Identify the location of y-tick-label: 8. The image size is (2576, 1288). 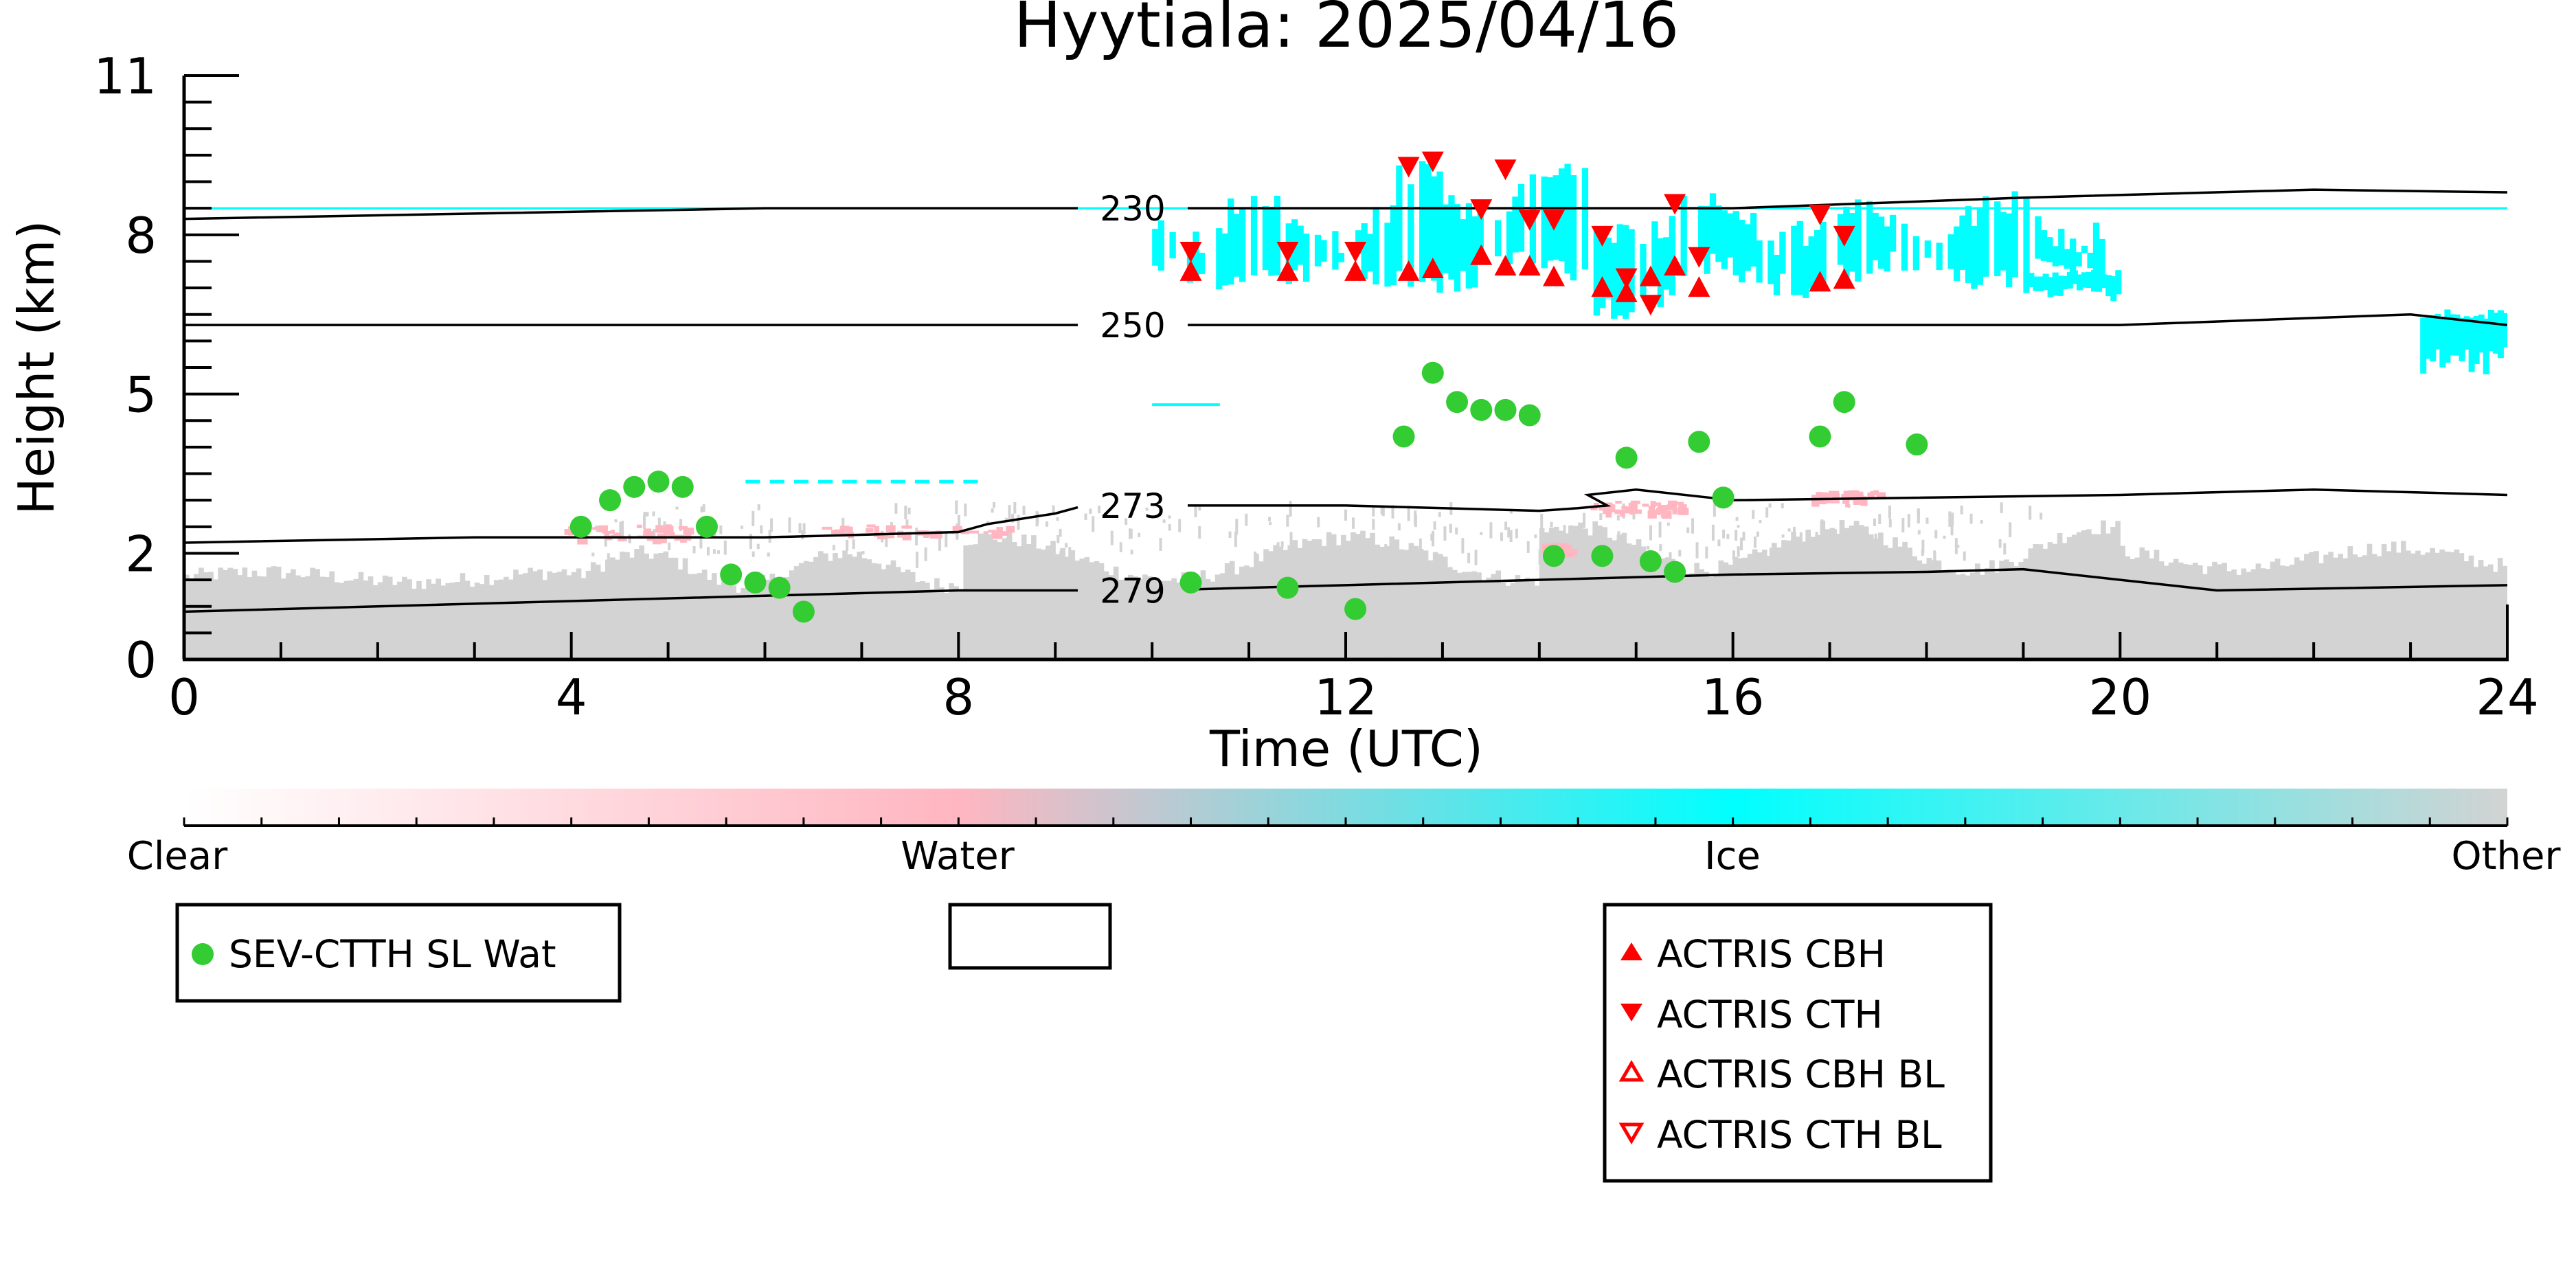
(141, 235).